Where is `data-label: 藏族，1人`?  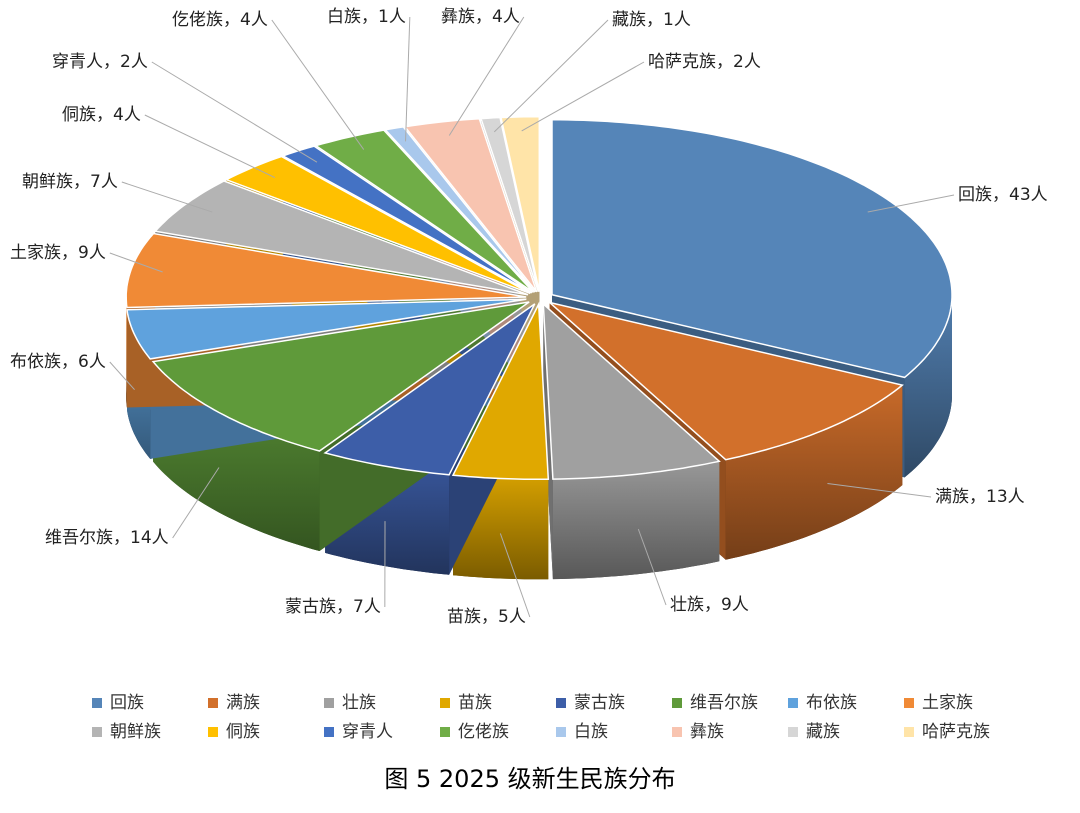
data-label: 藏族，1人 is located at coordinates (651, 20).